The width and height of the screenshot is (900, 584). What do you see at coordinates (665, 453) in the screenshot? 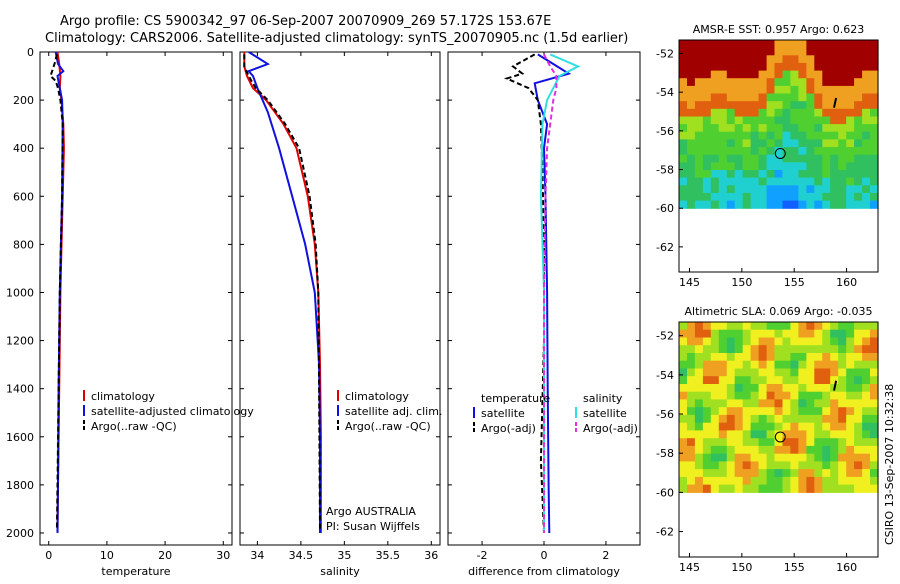
I see `map-y-tick-label: -58` at bounding box center [665, 453].